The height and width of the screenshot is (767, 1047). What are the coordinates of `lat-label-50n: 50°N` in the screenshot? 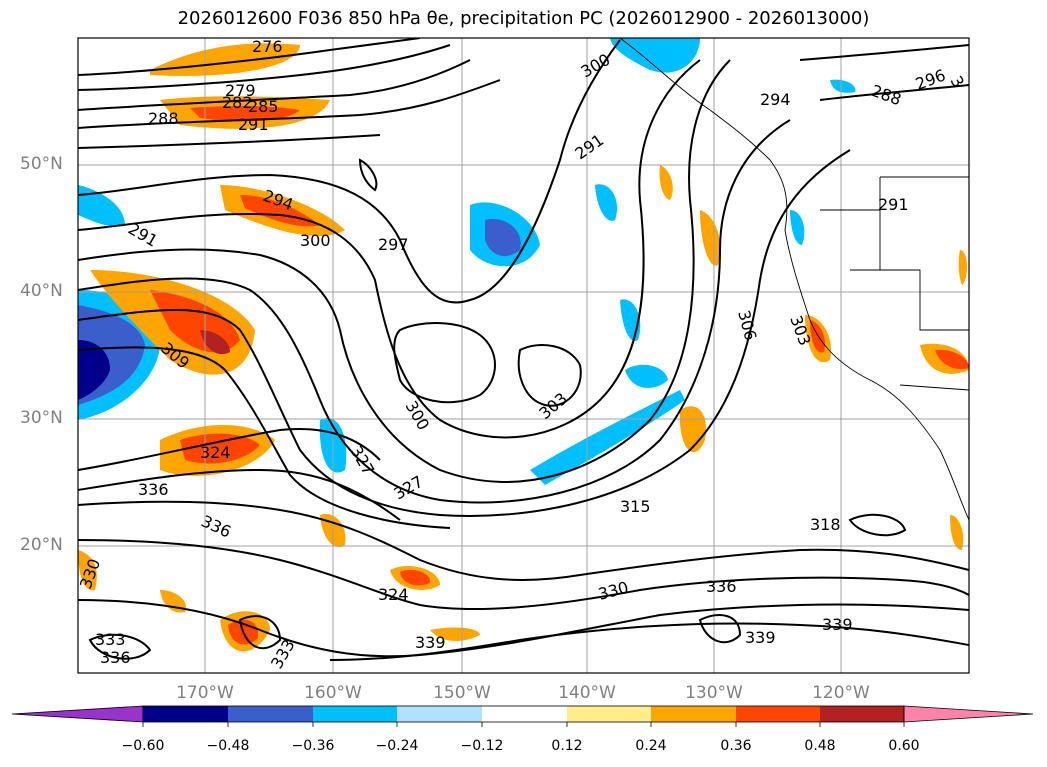 It's located at (41, 164).